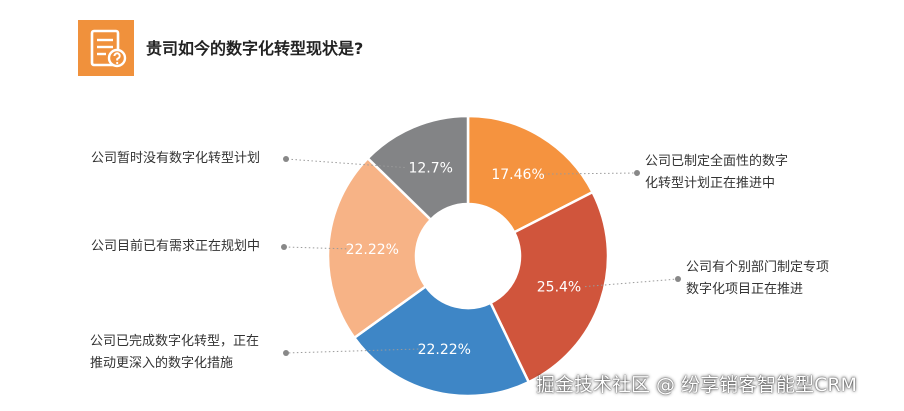  What do you see at coordinates (757, 279) in the screenshot?
I see `category-label-1: 公司有个别部门制定专项 数字化项目正在推进` at bounding box center [757, 279].